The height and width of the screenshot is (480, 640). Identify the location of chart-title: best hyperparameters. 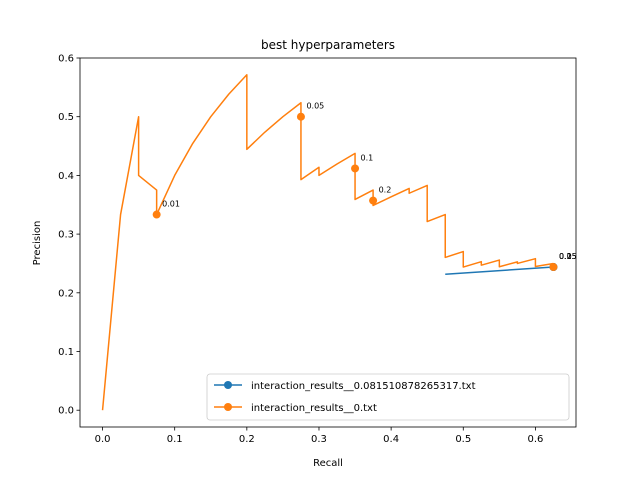
(328, 45).